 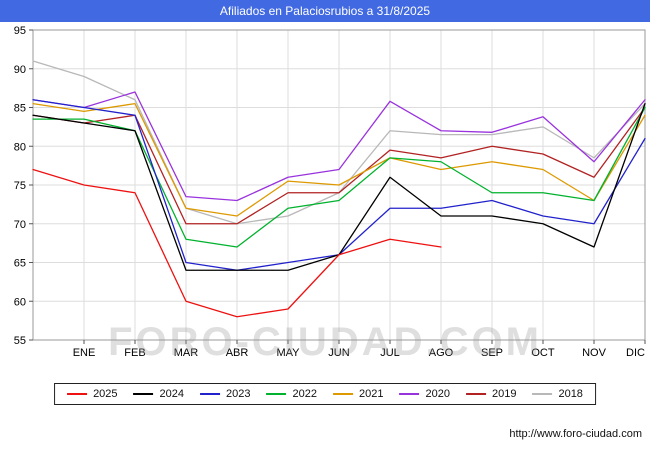 I want to click on source-url: http://www.foro-ciudad.com, so click(x=575, y=434).